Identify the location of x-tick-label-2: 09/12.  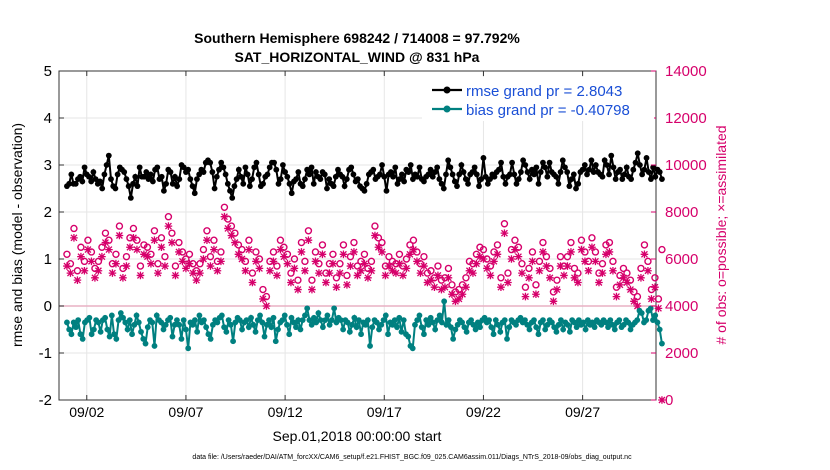
(285, 412).